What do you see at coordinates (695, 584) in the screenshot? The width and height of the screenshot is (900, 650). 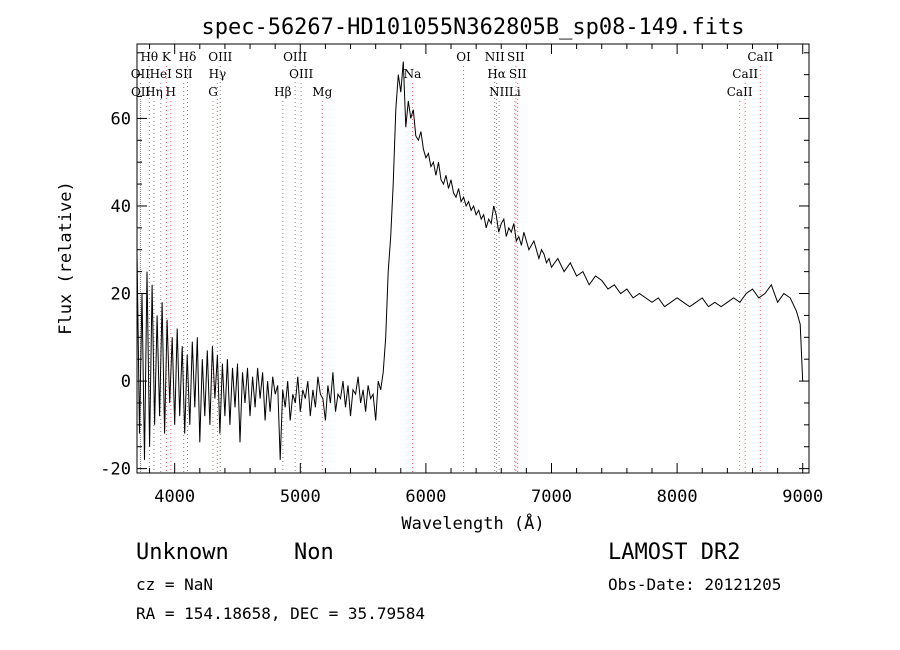 I see `obs-date: Obs-Date: 20121205` at bounding box center [695, 584].